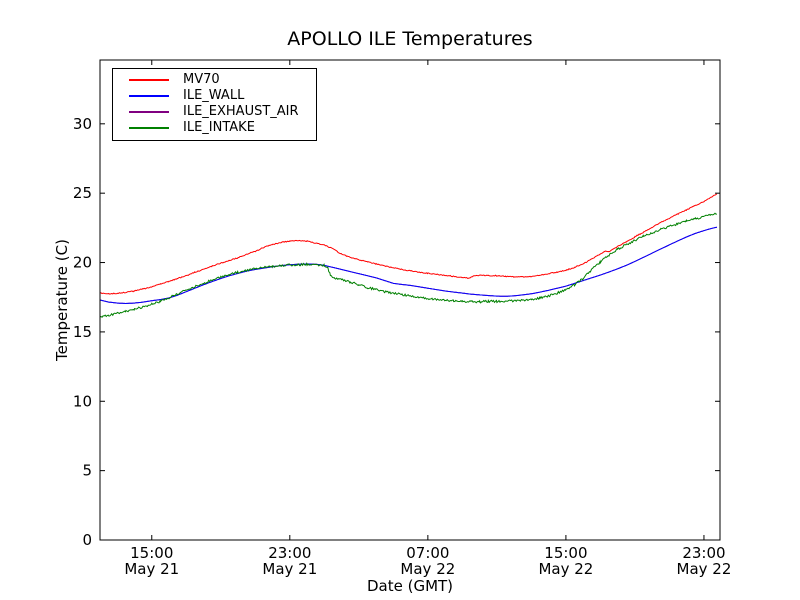  What do you see at coordinates (82, 332) in the screenshot?
I see `y-tick-label: 15` at bounding box center [82, 332].